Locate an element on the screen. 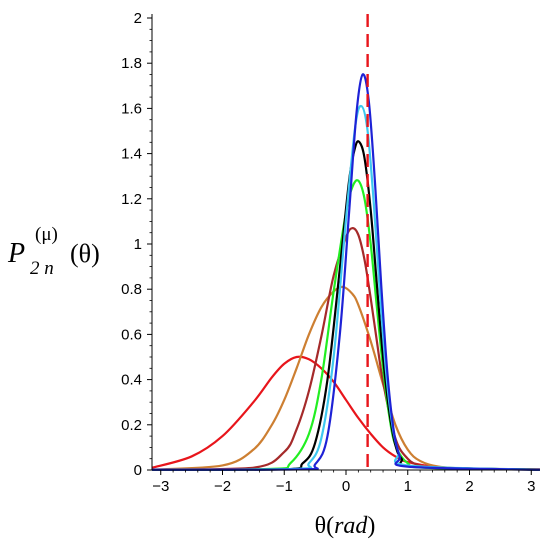  x-tick-label: −1 is located at coordinates (284, 486).